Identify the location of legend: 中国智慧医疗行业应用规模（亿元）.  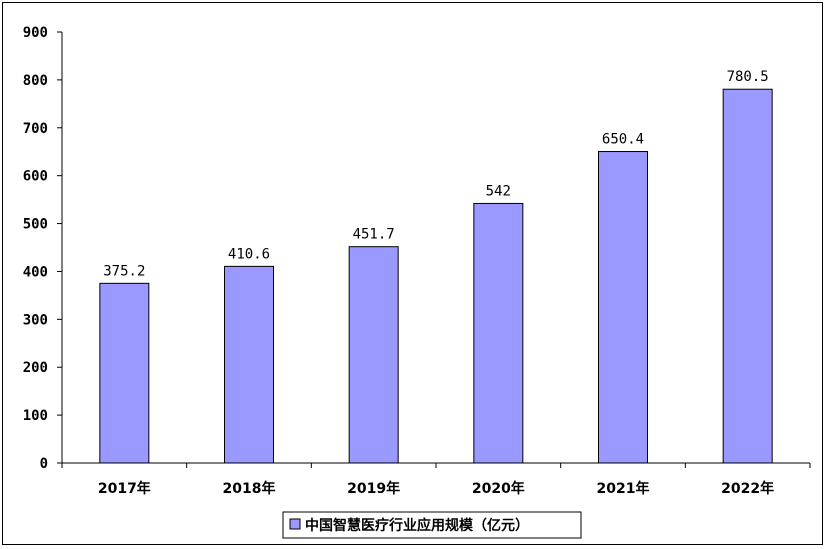
(432, 525).